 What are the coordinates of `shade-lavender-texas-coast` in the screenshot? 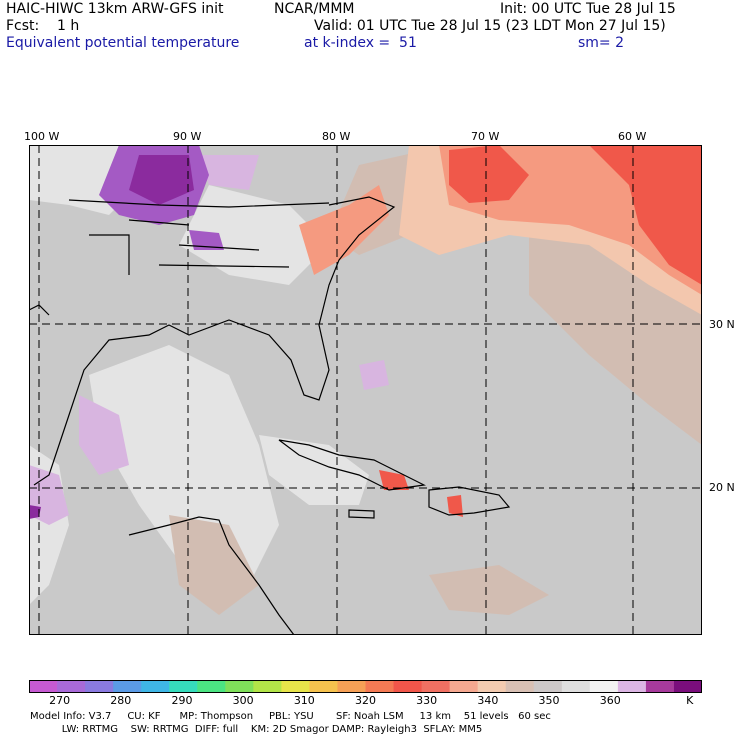 It's located at (104, 435).